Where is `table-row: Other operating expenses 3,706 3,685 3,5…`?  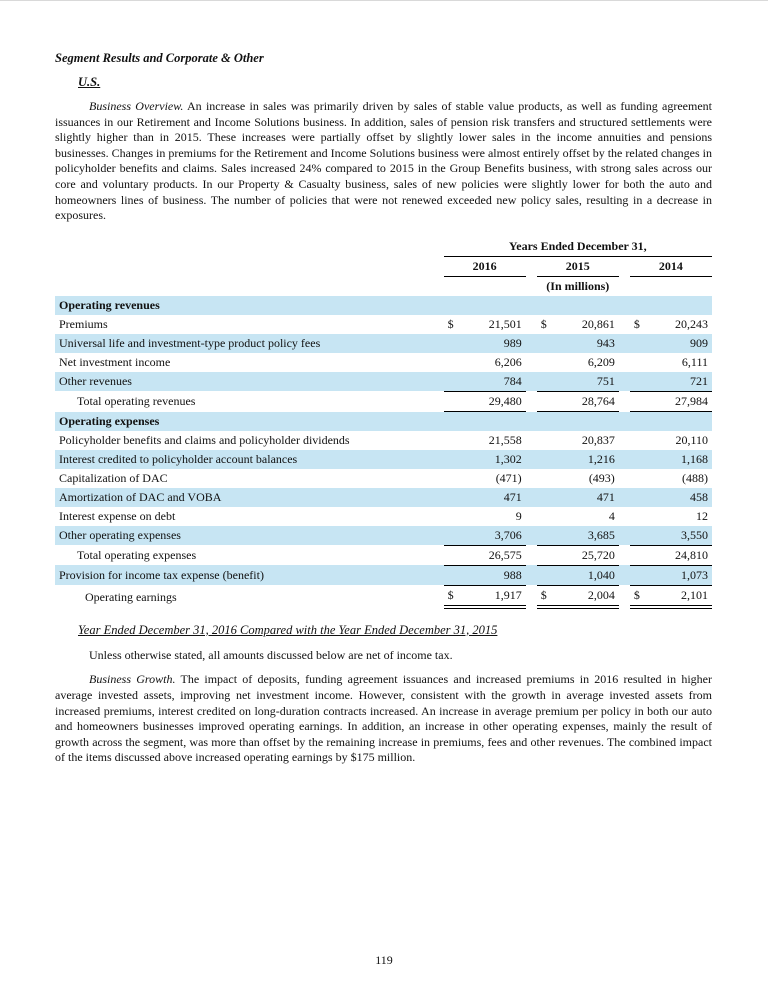 table-row: Other operating expenses 3,706 3,685 3,5… is located at coordinates (383, 535).